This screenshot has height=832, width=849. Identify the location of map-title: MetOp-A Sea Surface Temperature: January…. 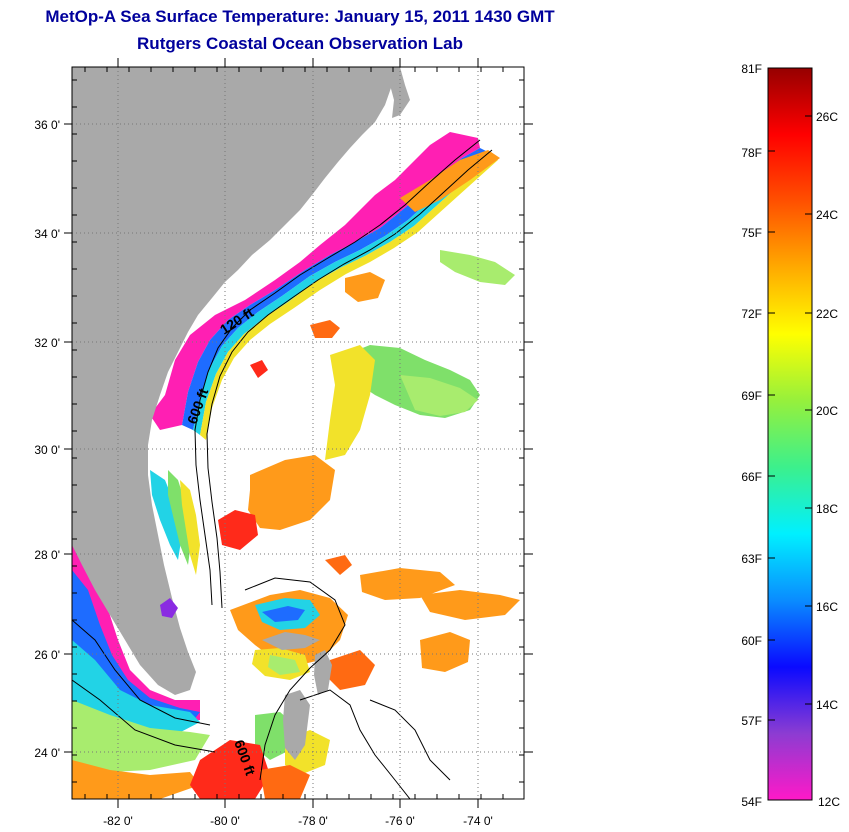
(300, 16).